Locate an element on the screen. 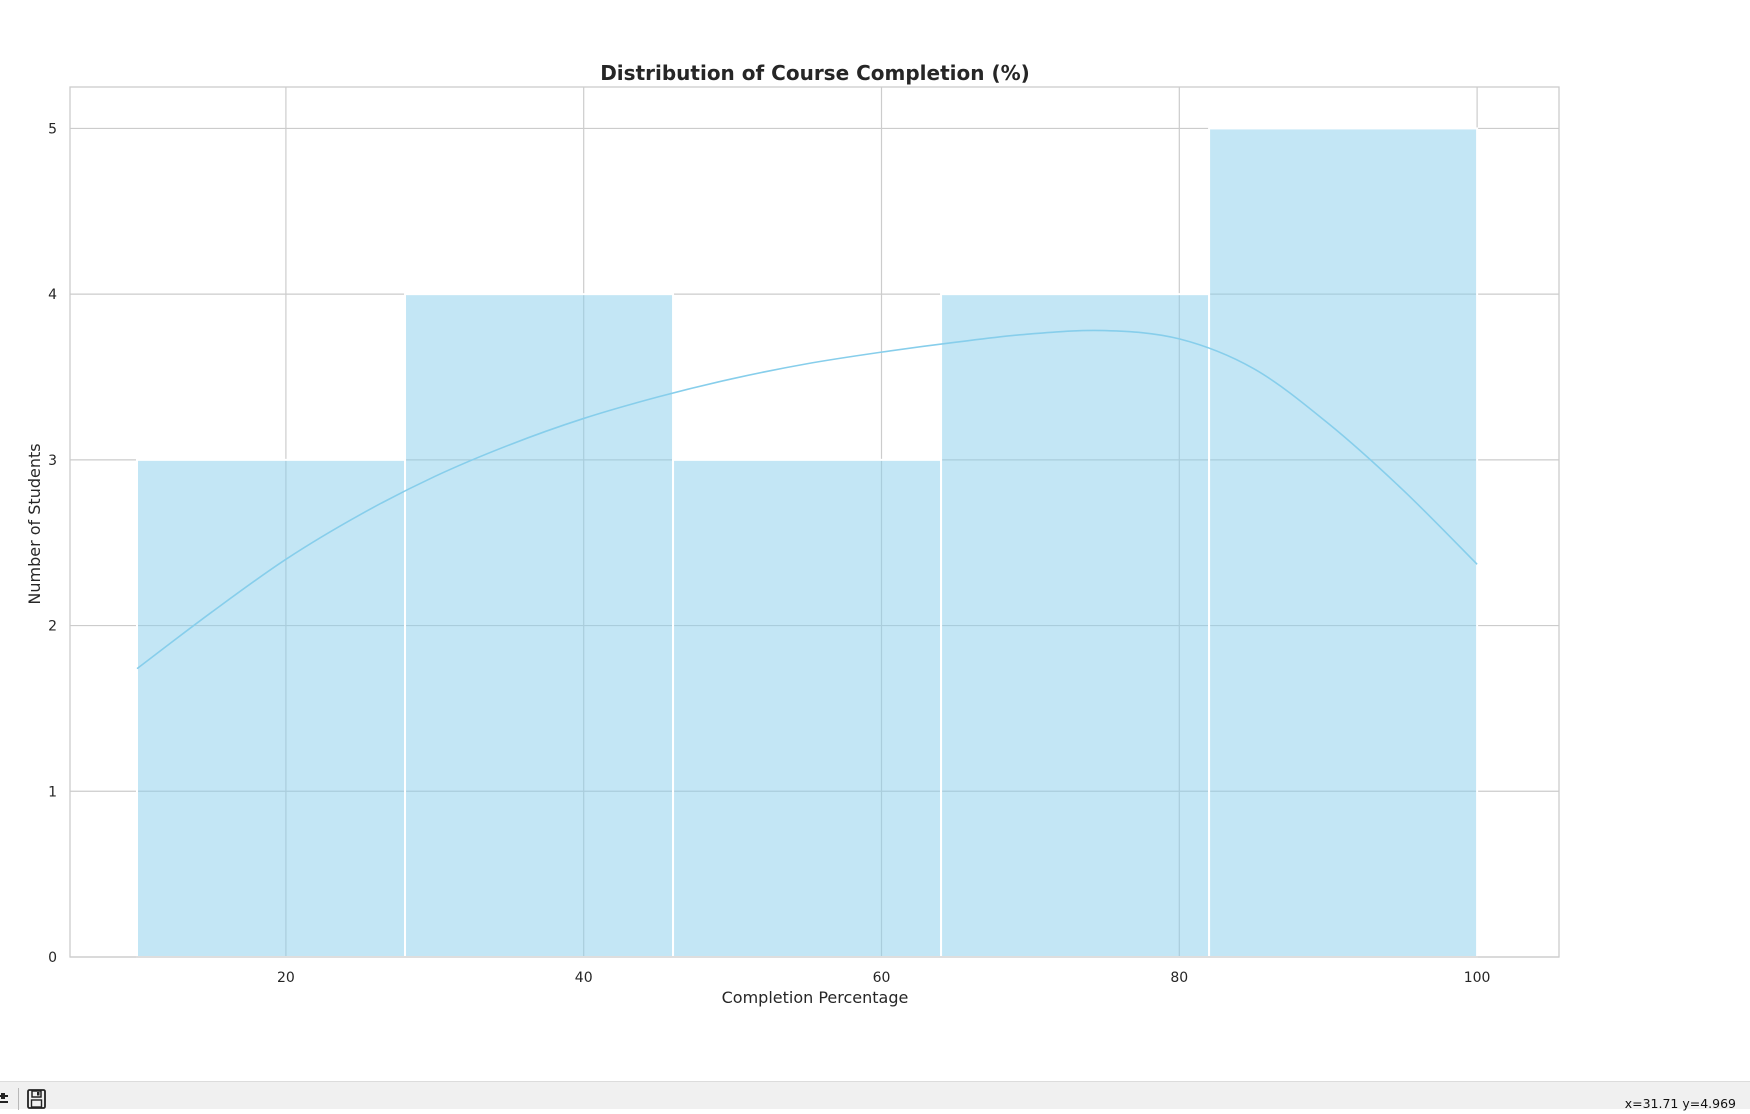 Image resolution: width=1750 pixels, height=1114 pixels. chart-title: Distribution of Course Completion (%) is located at coordinates (815, 73).